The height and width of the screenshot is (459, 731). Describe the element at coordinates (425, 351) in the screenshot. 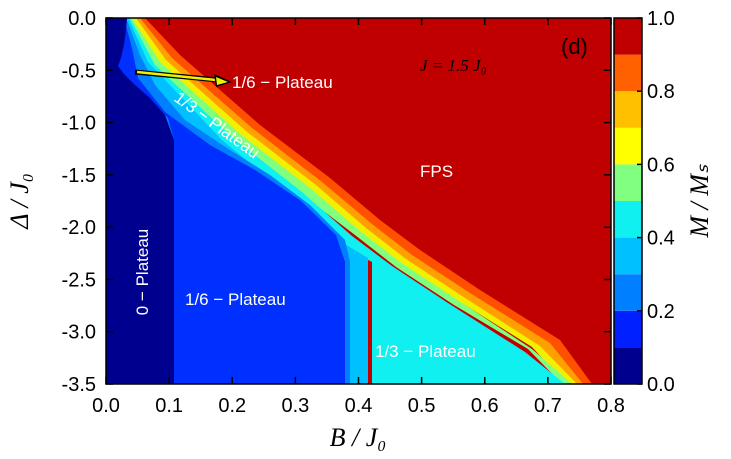

I see `region-label-third: 1/3 − Plateau` at that location.